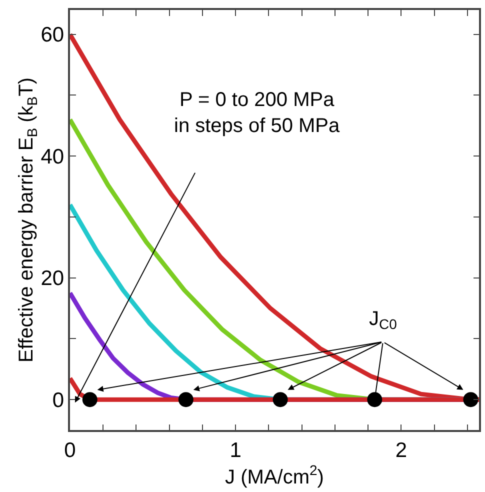 The height and width of the screenshot is (492, 485). I want to click on y-tick-label: 20, so click(52, 278).